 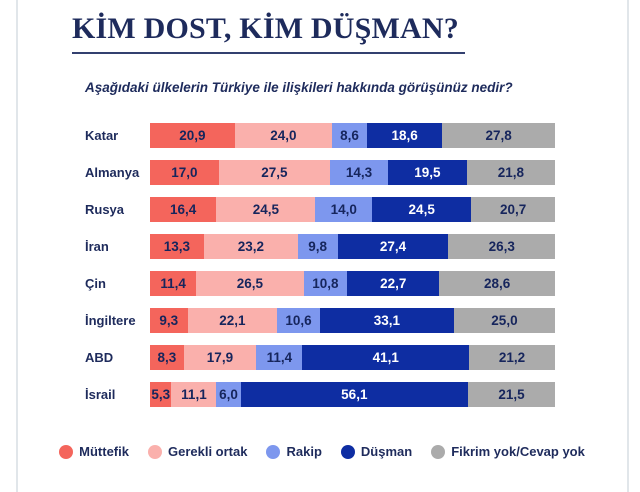 I want to click on bar-segment-fikrim-yok: 20,7, so click(x=513, y=209).